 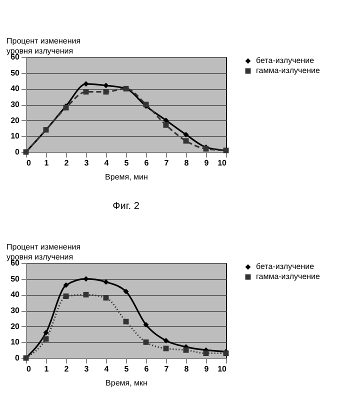 I want to click on text: Фиг. 2, so click(x=126, y=206).